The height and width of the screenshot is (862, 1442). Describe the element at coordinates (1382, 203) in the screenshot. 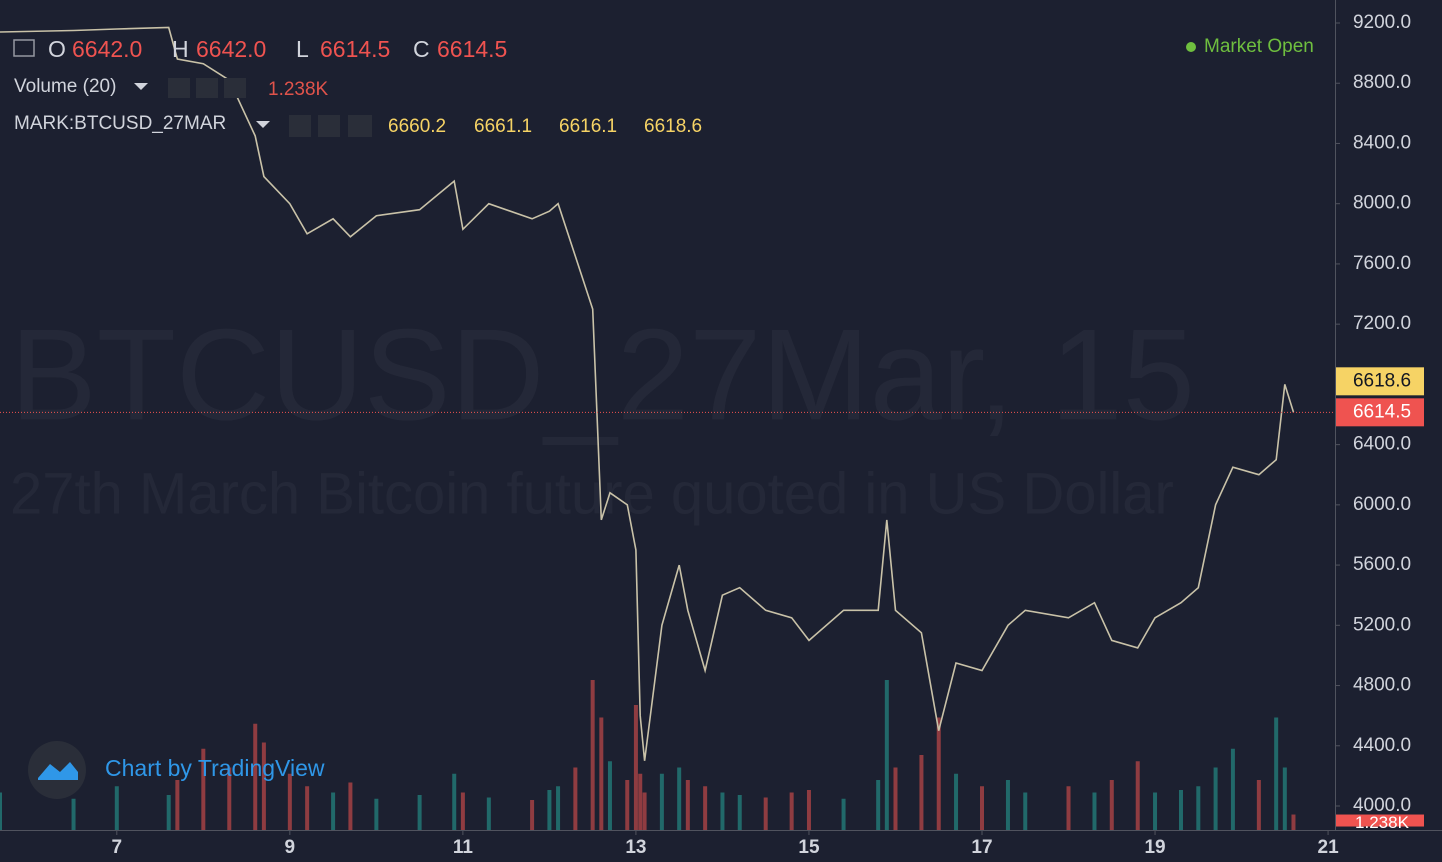

I see `y-tick-label: 8000.0` at that location.